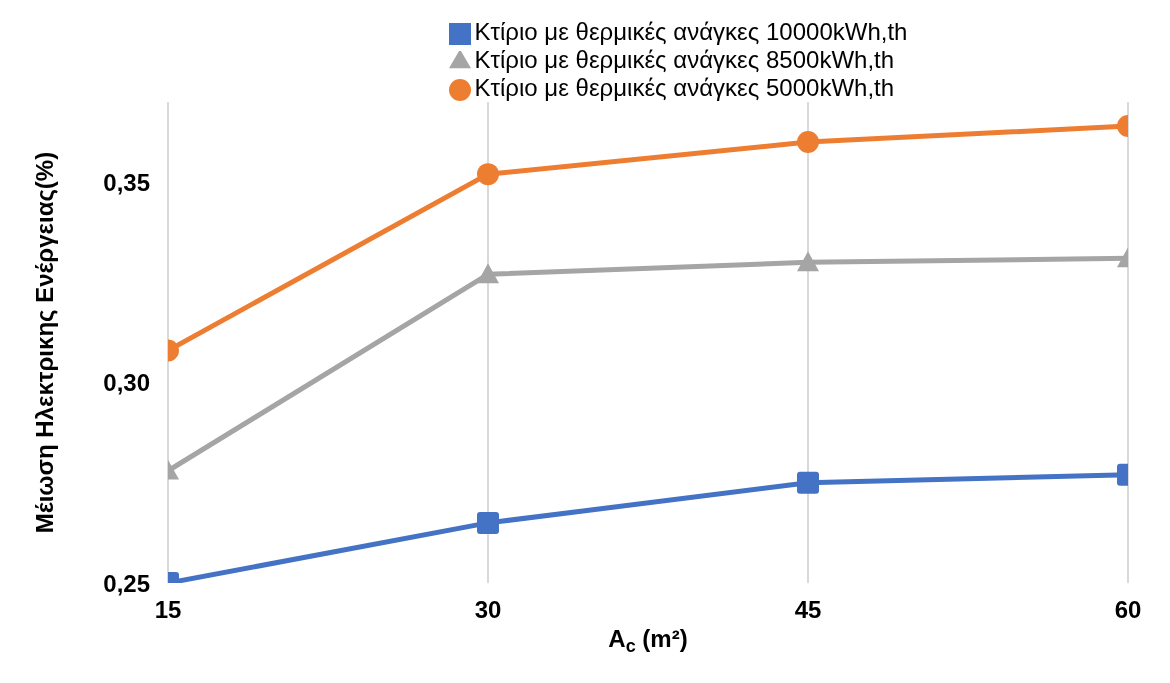 The image size is (1170, 683). What do you see at coordinates (648, 641) in the screenshot?
I see `x-axis-title: A$_{c}$ (m²)` at bounding box center [648, 641].